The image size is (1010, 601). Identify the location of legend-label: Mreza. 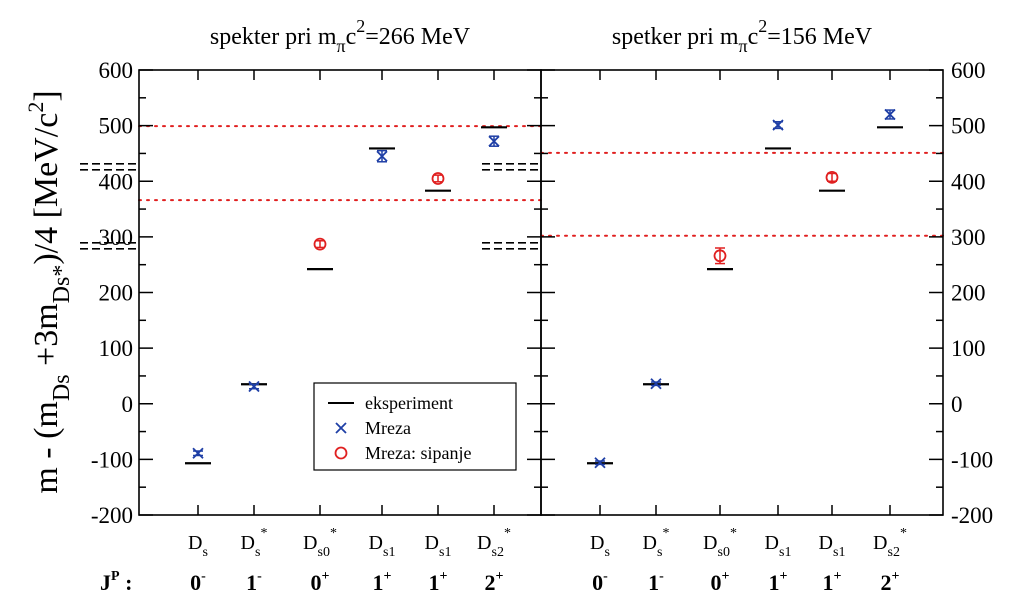
(388, 428).